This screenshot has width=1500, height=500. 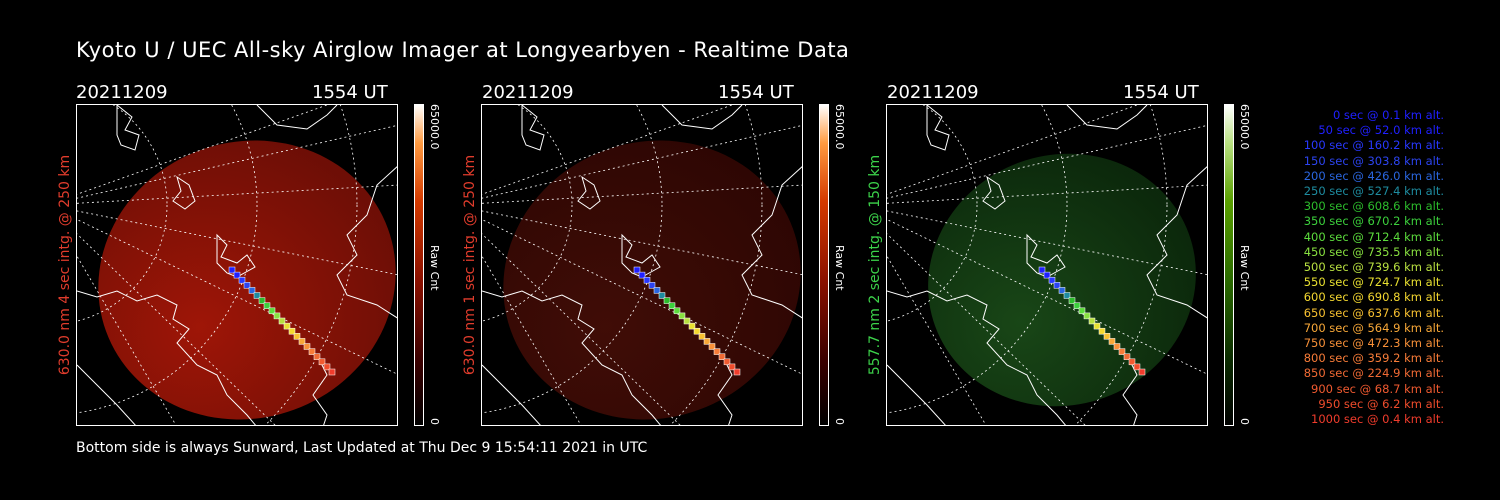 What do you see at coordinates (756, 92) in the screenshot?
I see `panel-2-time: 1554 UT` at bounding box center [756, 92].